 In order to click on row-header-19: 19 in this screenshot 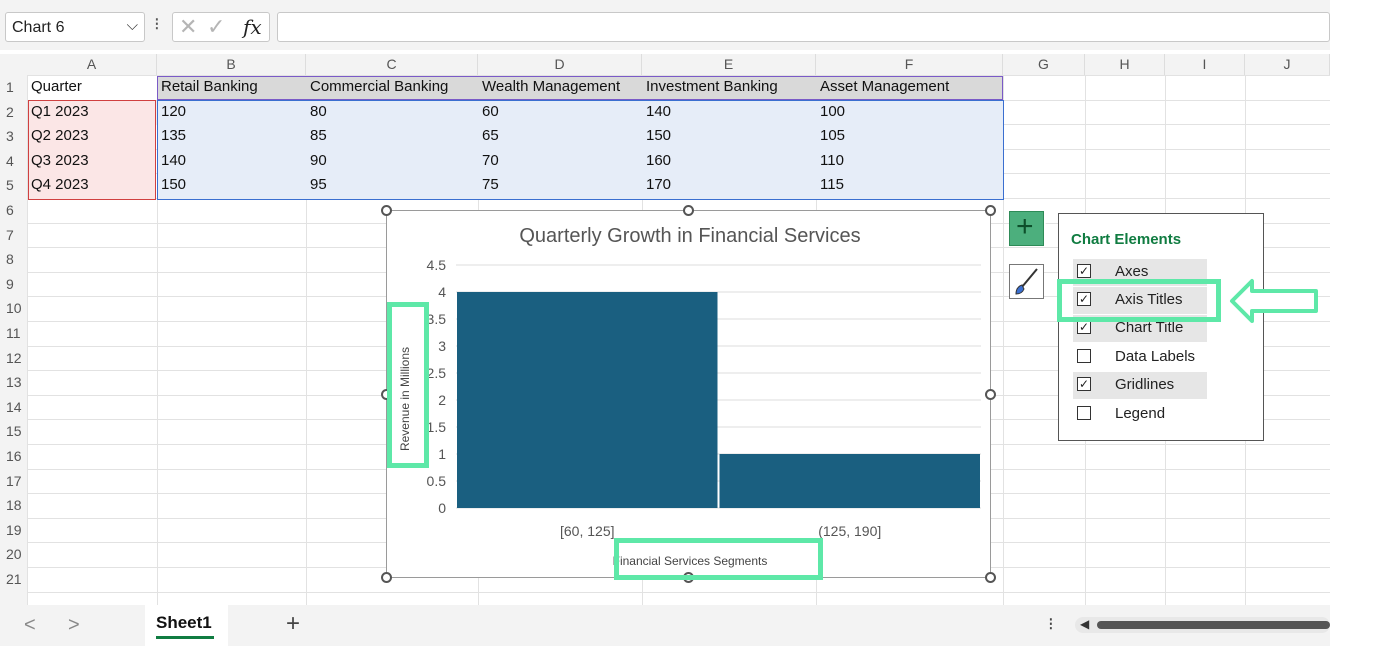, I will do `click(13, 530)`.